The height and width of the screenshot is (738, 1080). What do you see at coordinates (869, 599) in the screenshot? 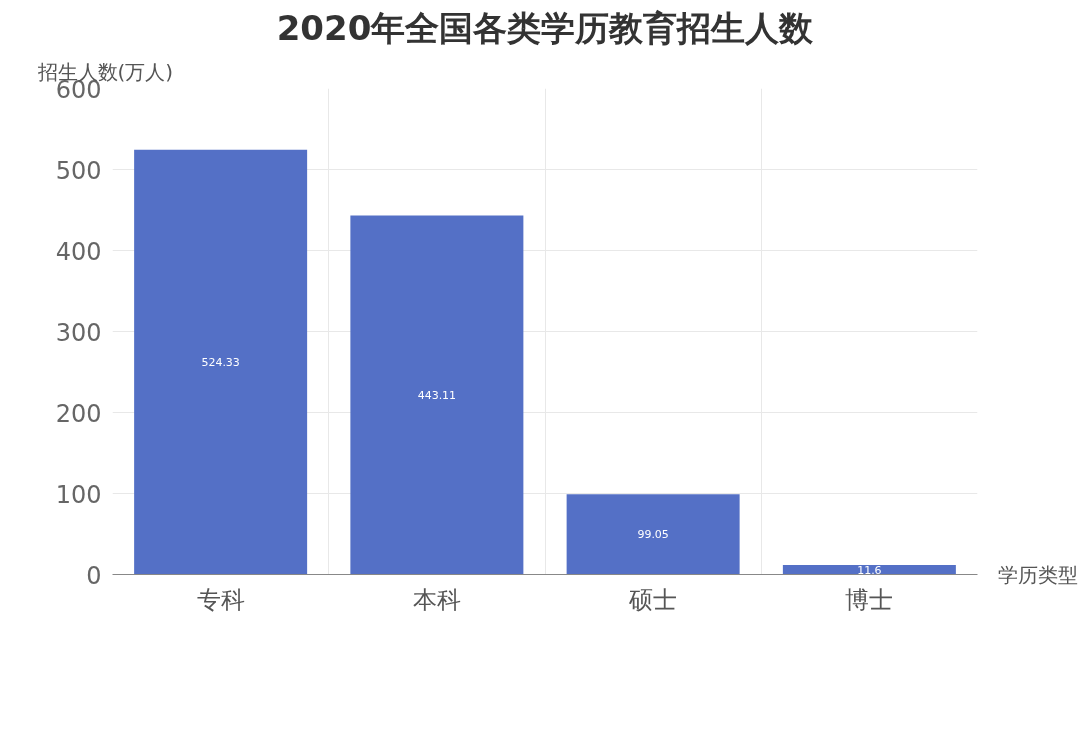
I see `x-tick-label: 博士` at bounding box center [869, 599].